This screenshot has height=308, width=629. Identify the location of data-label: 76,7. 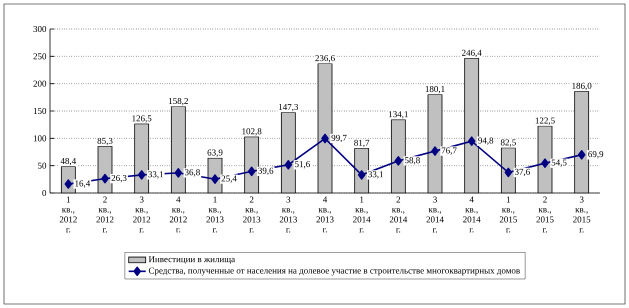
(449, 151).